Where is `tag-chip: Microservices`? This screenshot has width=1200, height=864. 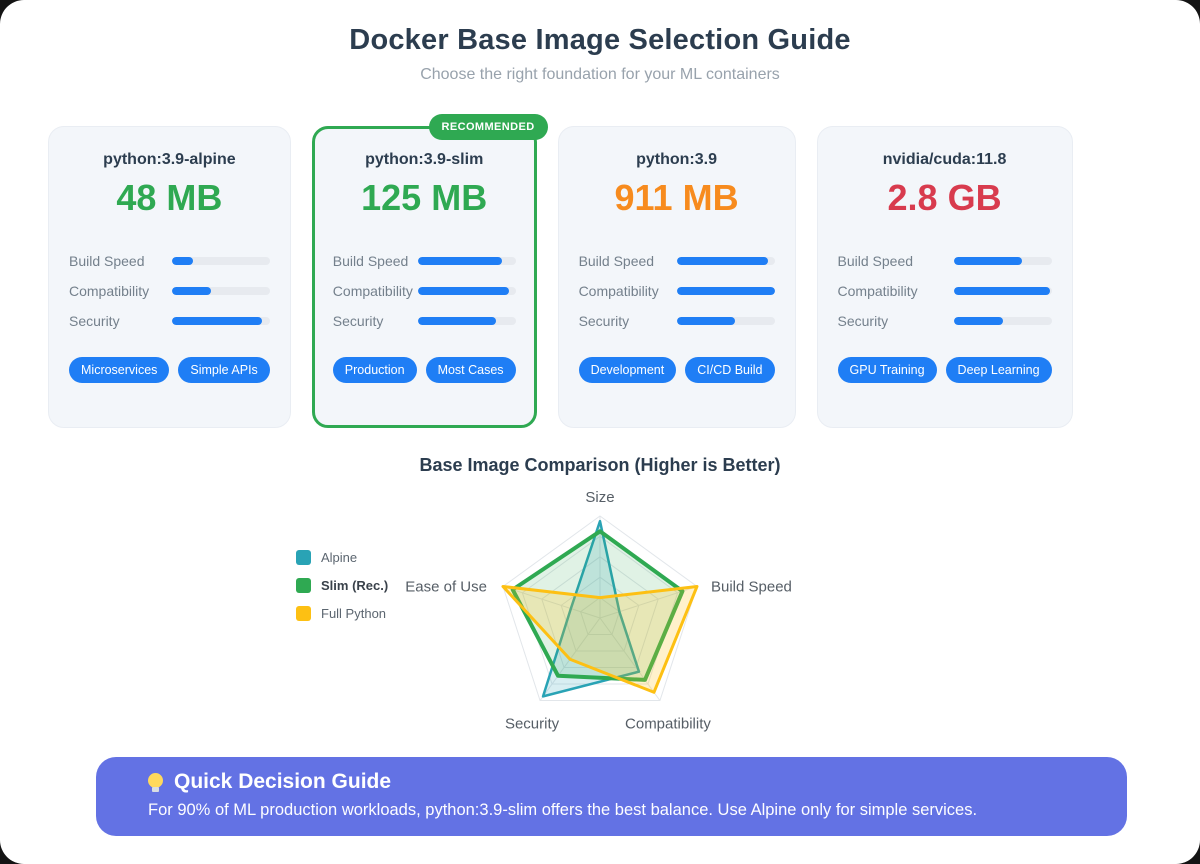
tag-chip: Microservices is located at coordinates (119, 370).